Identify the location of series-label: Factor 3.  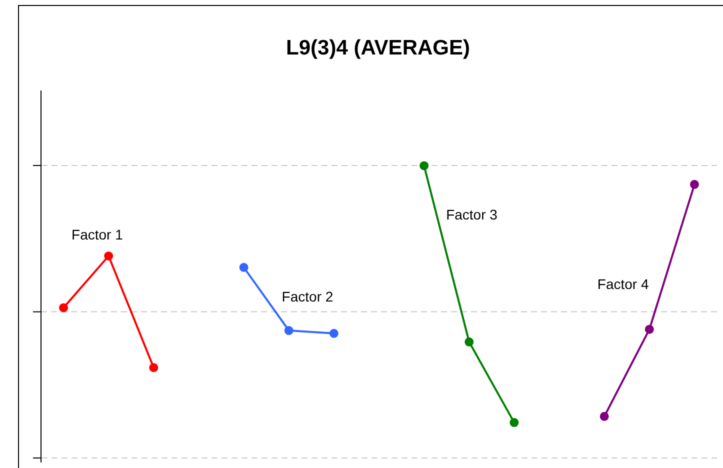
(472, 214).